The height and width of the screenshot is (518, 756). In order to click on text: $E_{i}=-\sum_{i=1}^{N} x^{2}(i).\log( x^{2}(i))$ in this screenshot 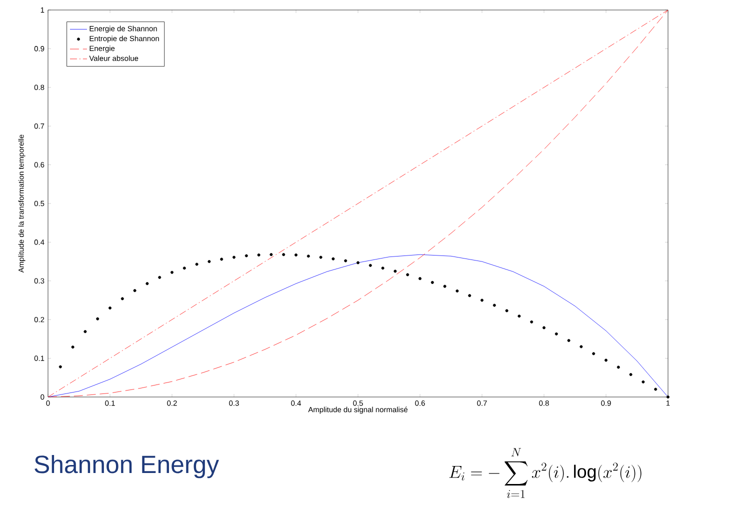, I will do `click(545, 473)`.